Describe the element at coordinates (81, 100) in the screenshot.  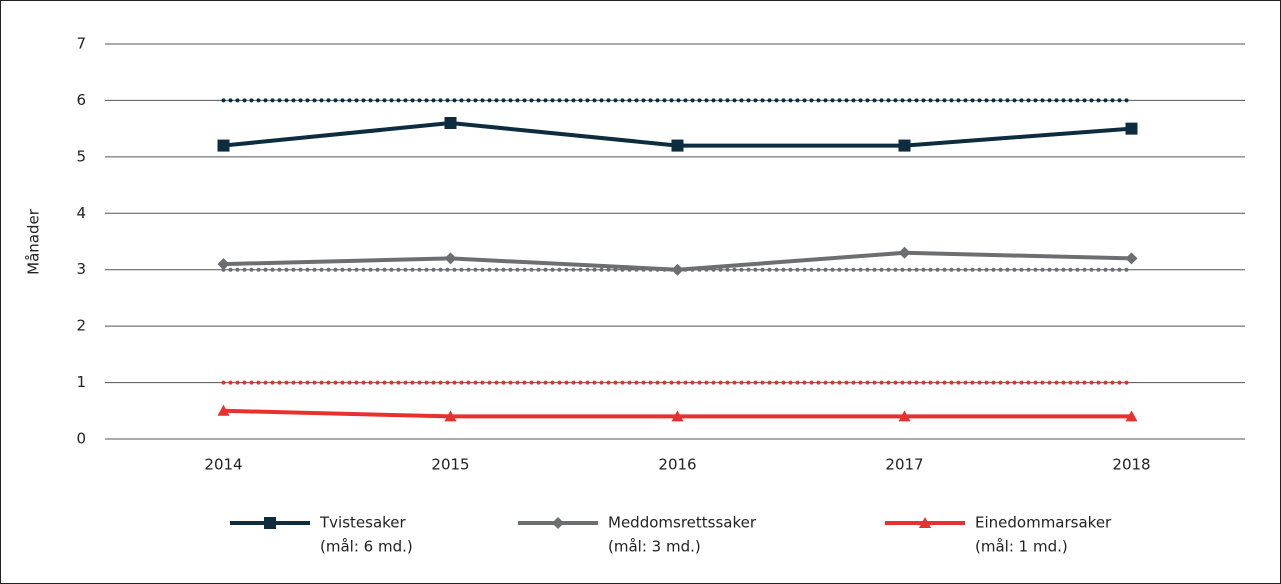
I see `y-tick-label: 6` at that location.